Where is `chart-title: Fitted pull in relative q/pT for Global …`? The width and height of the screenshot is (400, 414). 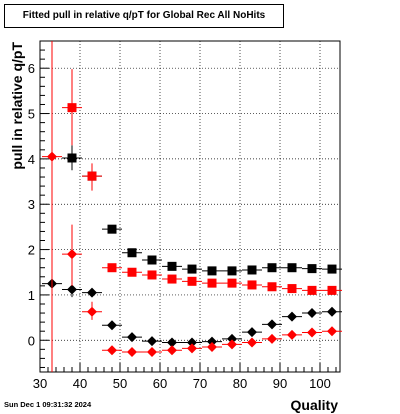
chart-title: Fitted pull in relative q/pT for Global … is located at coordinates (144, 16).